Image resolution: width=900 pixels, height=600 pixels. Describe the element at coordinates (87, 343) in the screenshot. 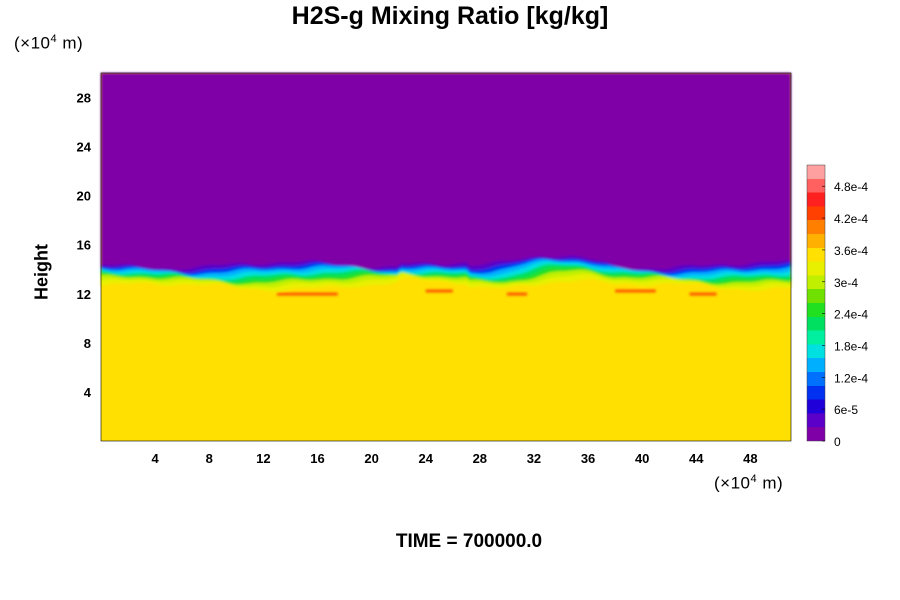

I see `y-tick-label: 8` at that location.